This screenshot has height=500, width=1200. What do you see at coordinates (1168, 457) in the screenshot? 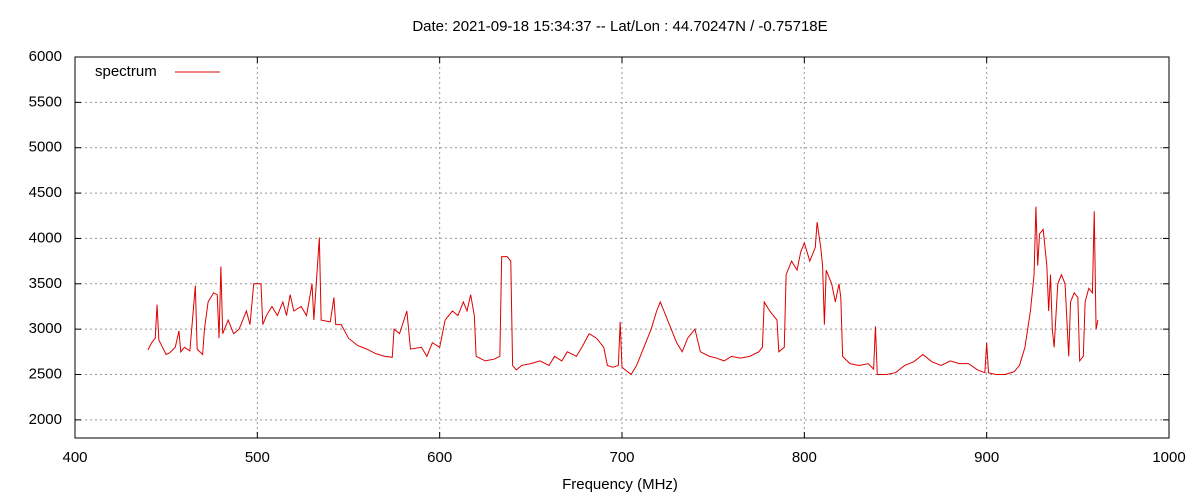
I see `x-tick-label: 1000` at bounding box center [1168, 457].